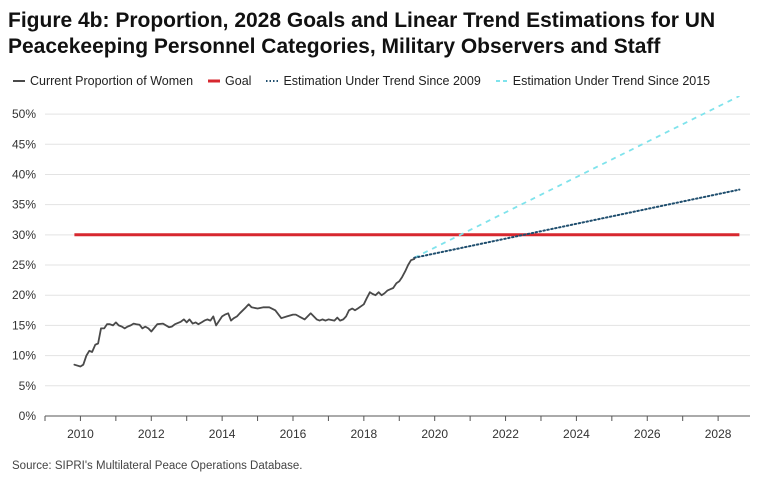 The width and height of the screenshot is (768, 502). Describe the element at coordinates (151, 434) in the screenshot. I see `x-tick-label-2012: 2012` at that location.